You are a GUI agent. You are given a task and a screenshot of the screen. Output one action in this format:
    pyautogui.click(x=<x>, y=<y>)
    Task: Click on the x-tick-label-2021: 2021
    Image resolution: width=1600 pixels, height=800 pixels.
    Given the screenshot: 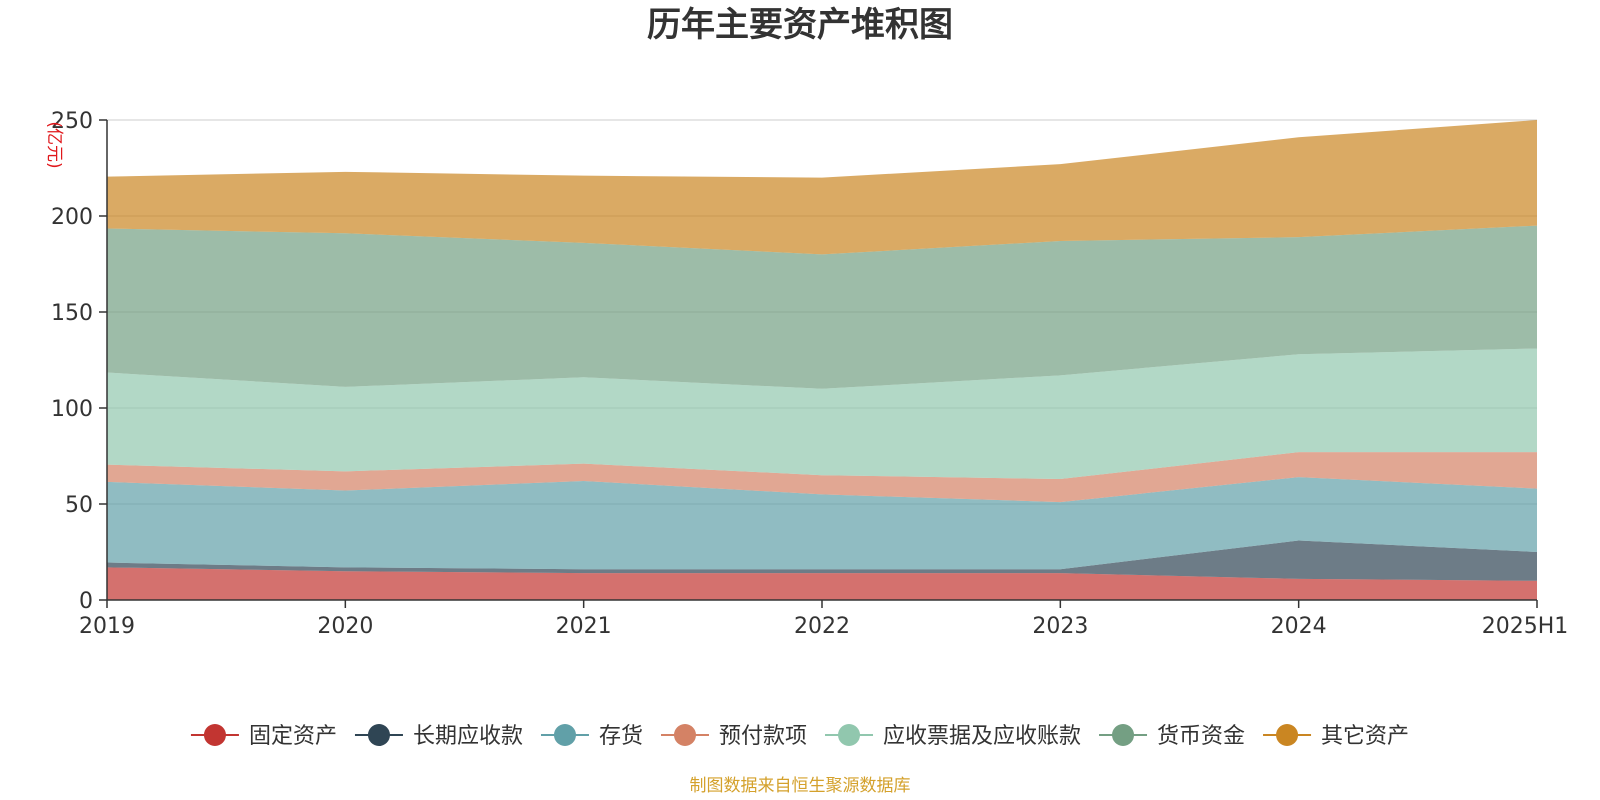 What is the action you would take?
    pyautogui.click(x=584, y=626)
    